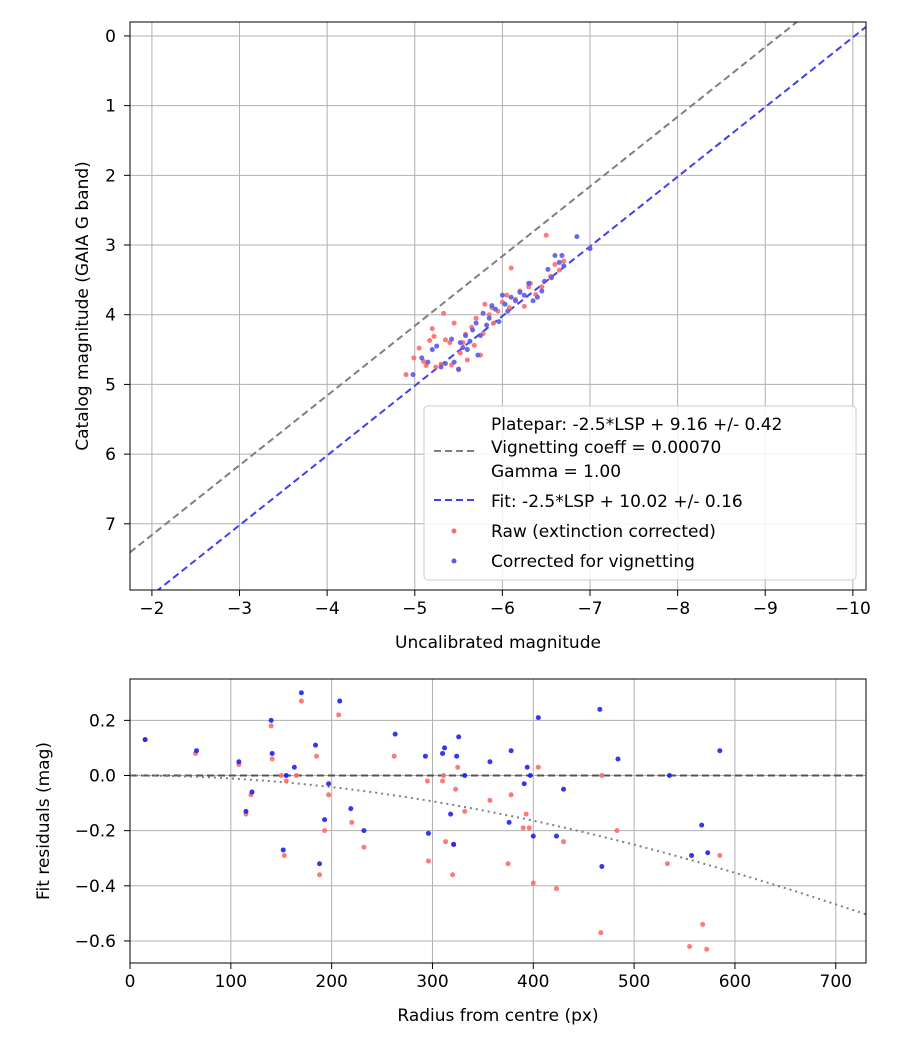  I want to click on bottom-y-ticks: 0.2 0.0 −0.2 −0.4 −0.6, so click(102, 831).